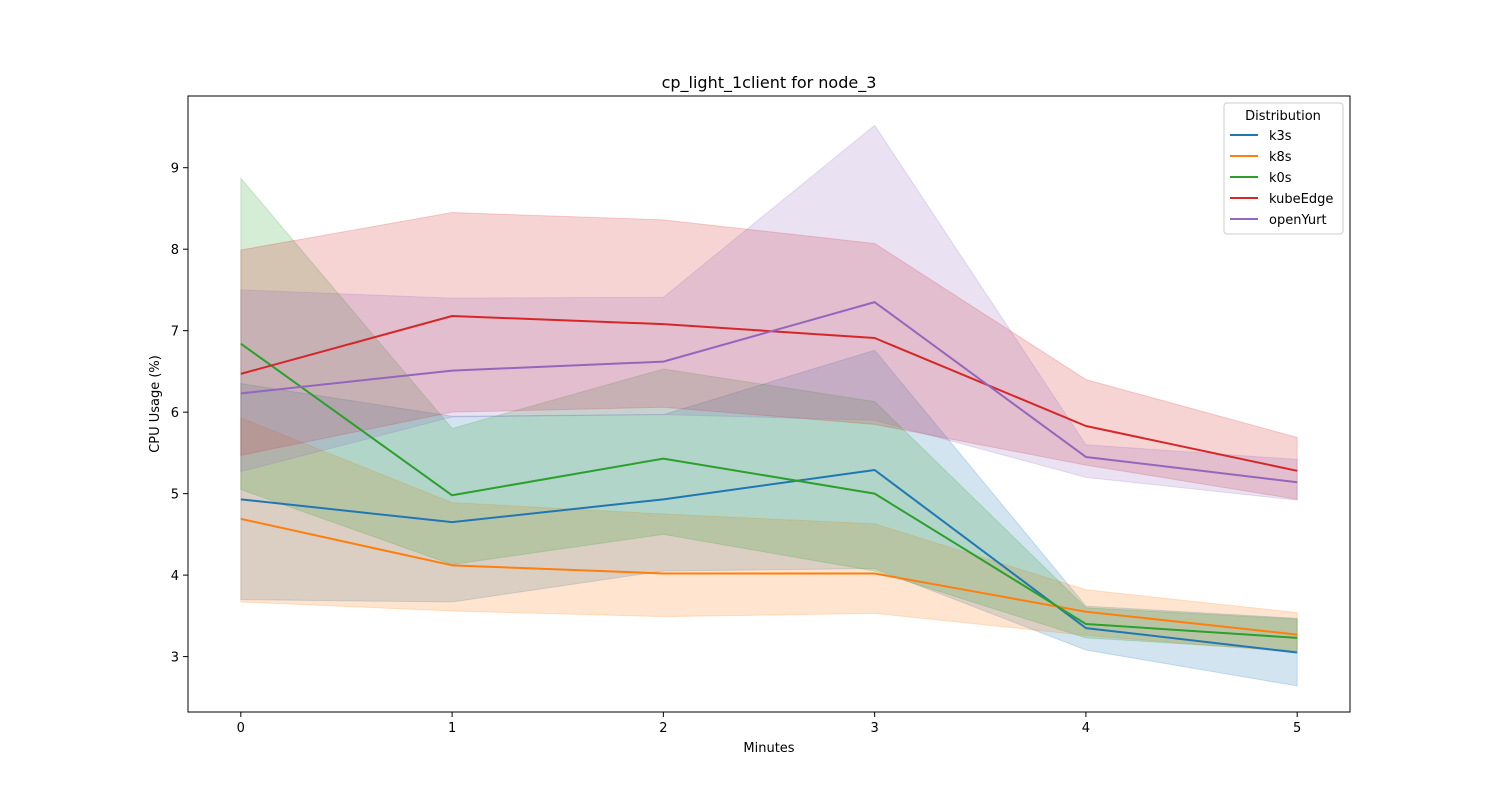  What do you see at coordinates (1297, 728) in the screenshot?
I see `x-tick-label: 5` at bounding box center [1297, 728].